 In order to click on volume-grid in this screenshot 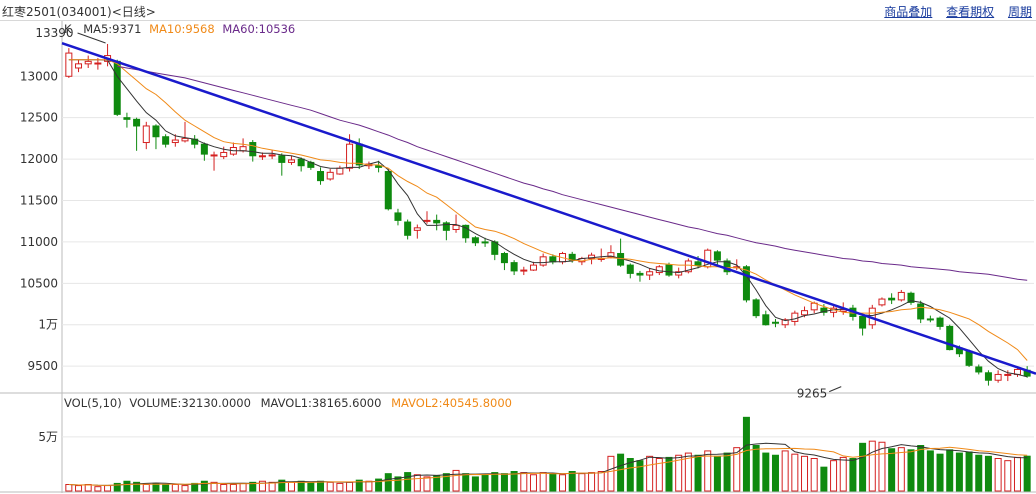, I will do `click(518, 464)`.